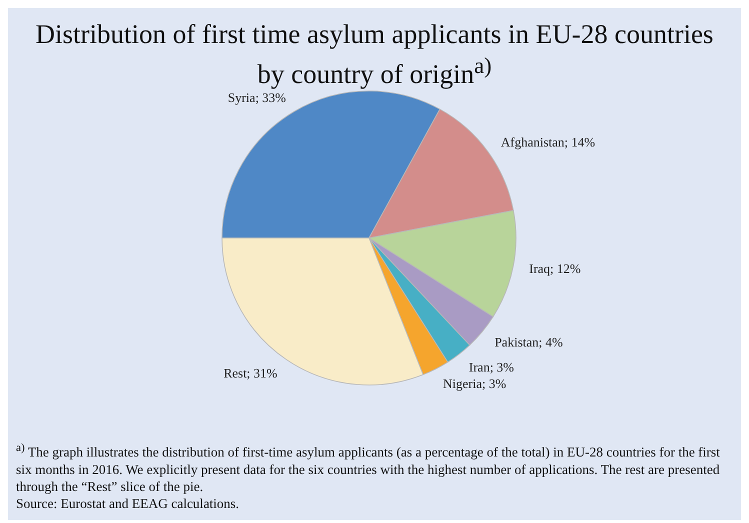 The image size is (749, 523). I want to click on slice-label: Nigeria; 3%, so click(474, 383).